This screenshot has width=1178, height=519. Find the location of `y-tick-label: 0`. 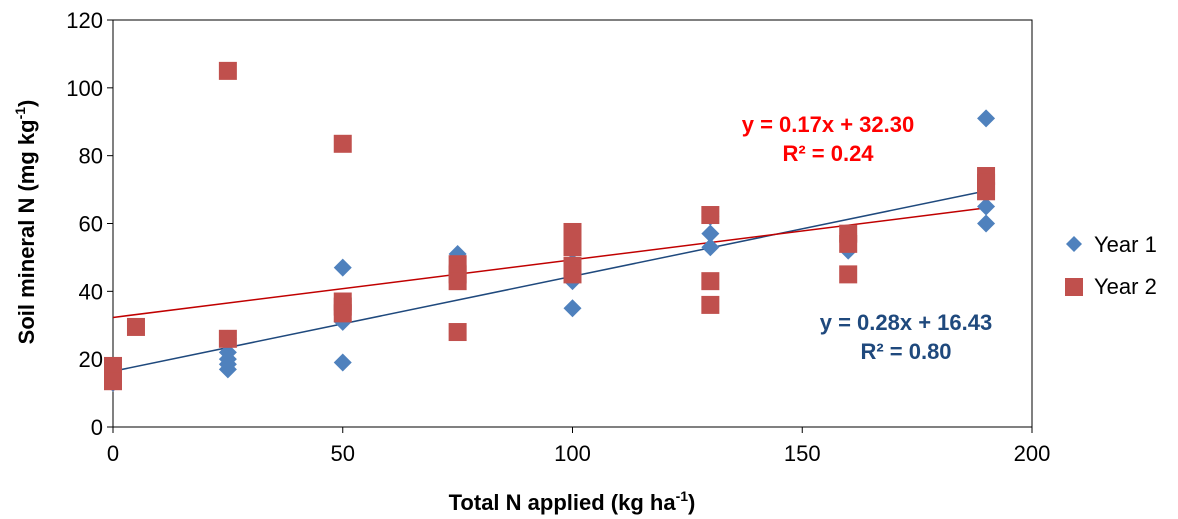

y-tick-label: 0 is located at coordinates (97, 427).